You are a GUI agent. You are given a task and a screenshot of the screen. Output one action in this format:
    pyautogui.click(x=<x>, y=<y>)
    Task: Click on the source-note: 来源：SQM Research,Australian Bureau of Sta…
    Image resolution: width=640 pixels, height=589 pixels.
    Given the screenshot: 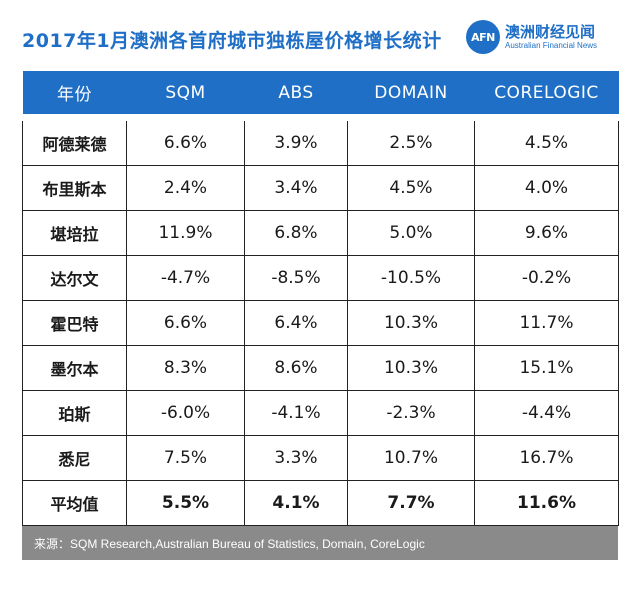 What is the action you would take?
    pyautogui.click(x=320, y=543)
    